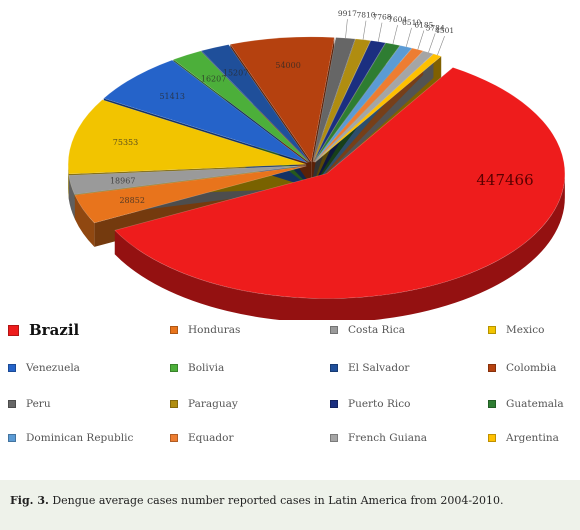 Image resolution: width=580 pixels, height=530 pixels. I want to click on slice-bolivia, so click(241, 106).